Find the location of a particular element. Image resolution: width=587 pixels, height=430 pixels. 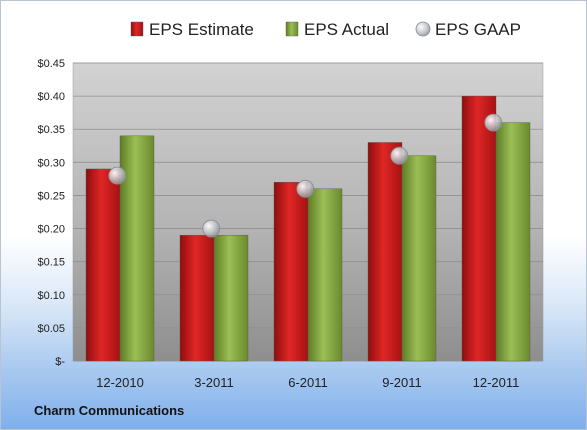

y-tick-label: $- is located at coordinates (60, 362).